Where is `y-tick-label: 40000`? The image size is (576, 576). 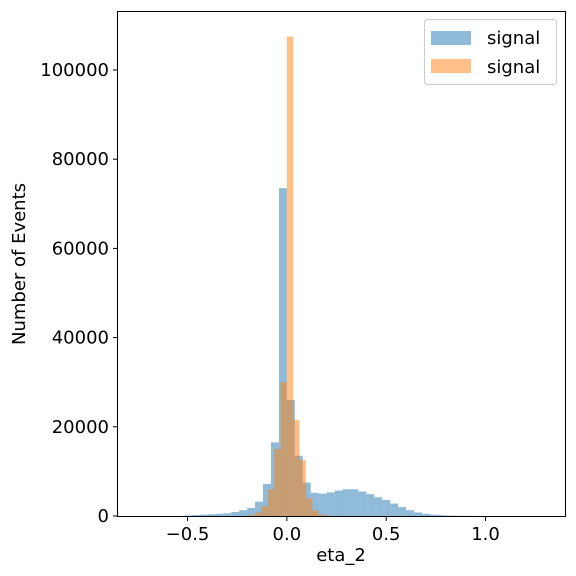
y-tick-label: 40000 is located at coordinates (80, 338).